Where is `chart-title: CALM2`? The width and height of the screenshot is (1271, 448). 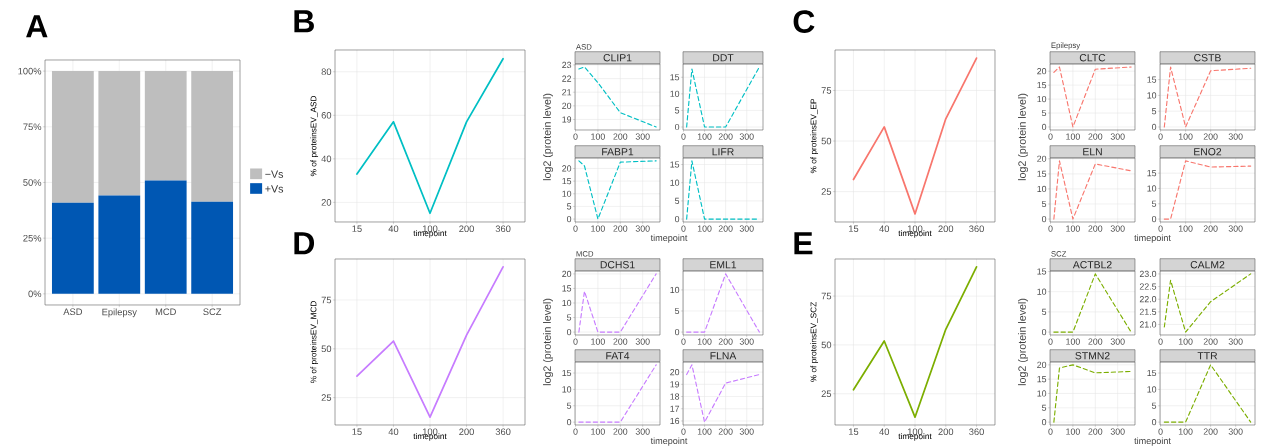 chart-title: CALM2 is located at coordinates (1207, 265).